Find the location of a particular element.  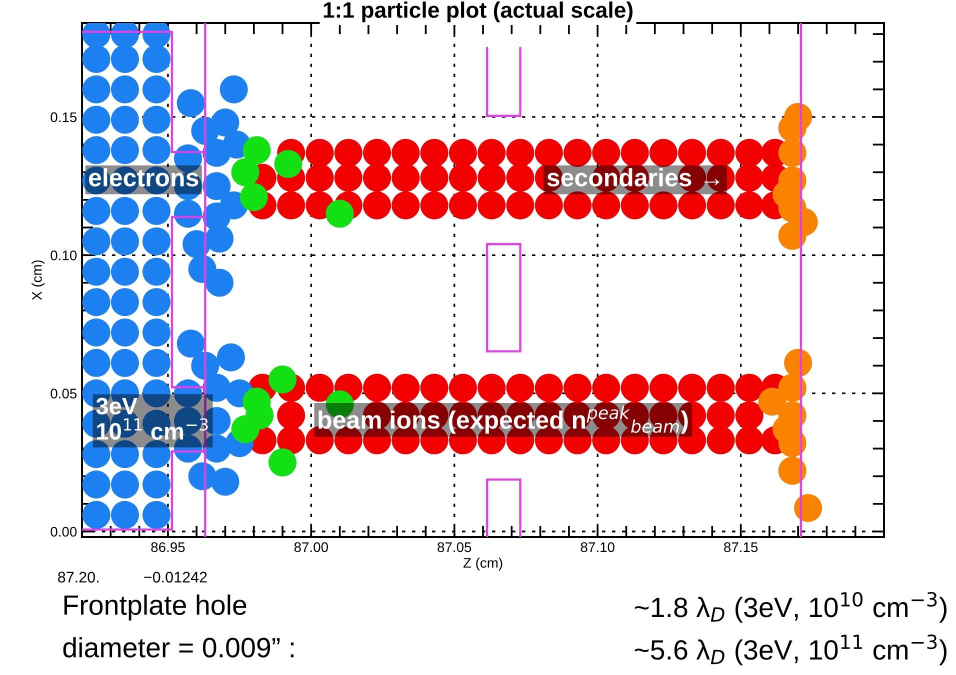

y-tick-label: 0.15 is located at coordinates (63, 117).